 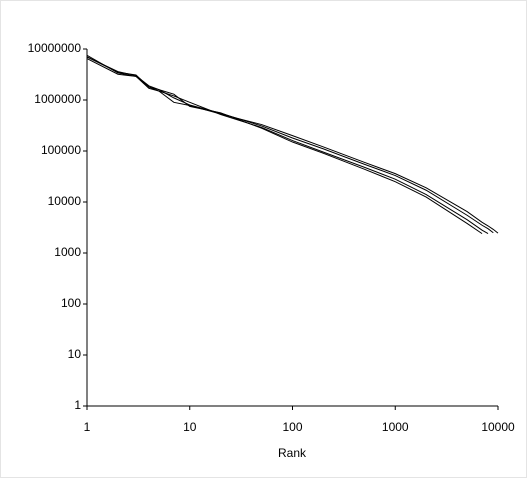 I want to click on y-tick-label: 10000000, so click(x=55, y=48).